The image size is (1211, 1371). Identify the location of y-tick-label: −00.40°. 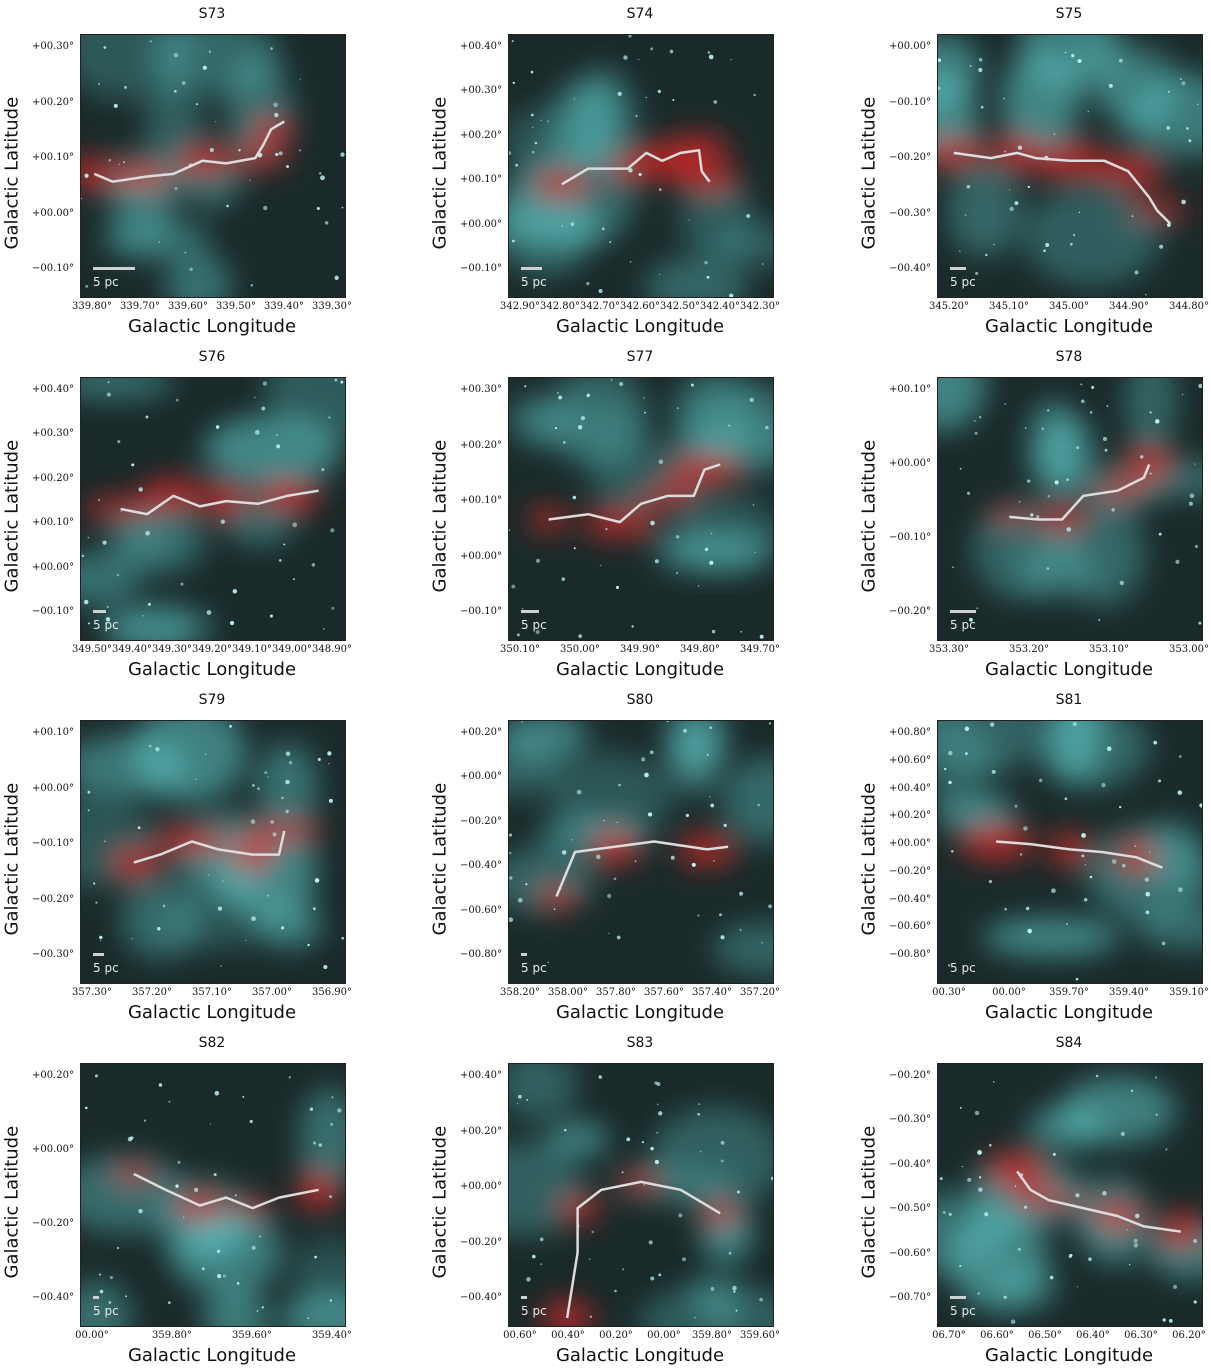
(480, 866).